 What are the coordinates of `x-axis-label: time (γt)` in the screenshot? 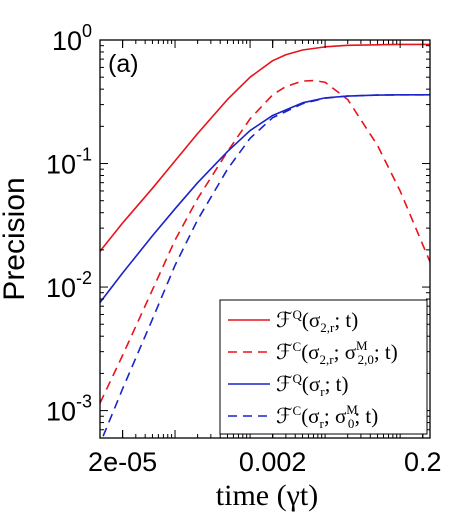 It's located at (267, 495).